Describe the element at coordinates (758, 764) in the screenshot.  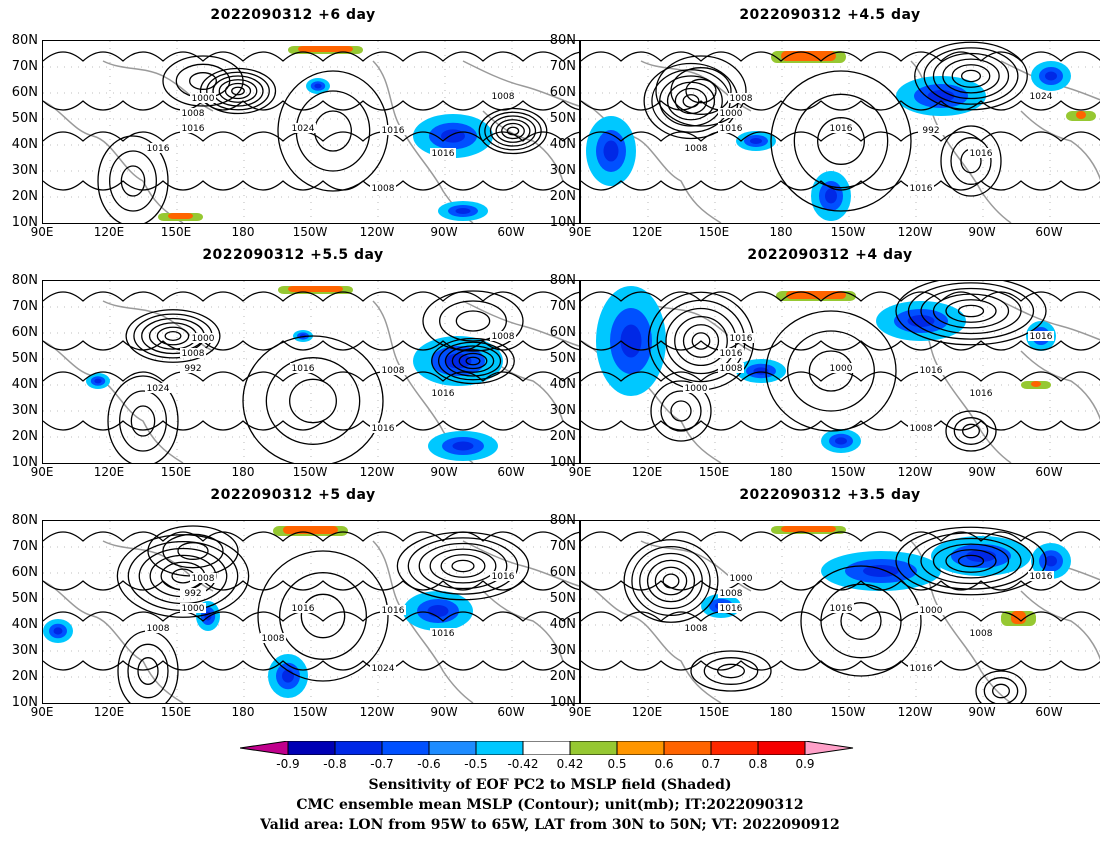
I see `colorbar-tick-label: 0.8` at that location.